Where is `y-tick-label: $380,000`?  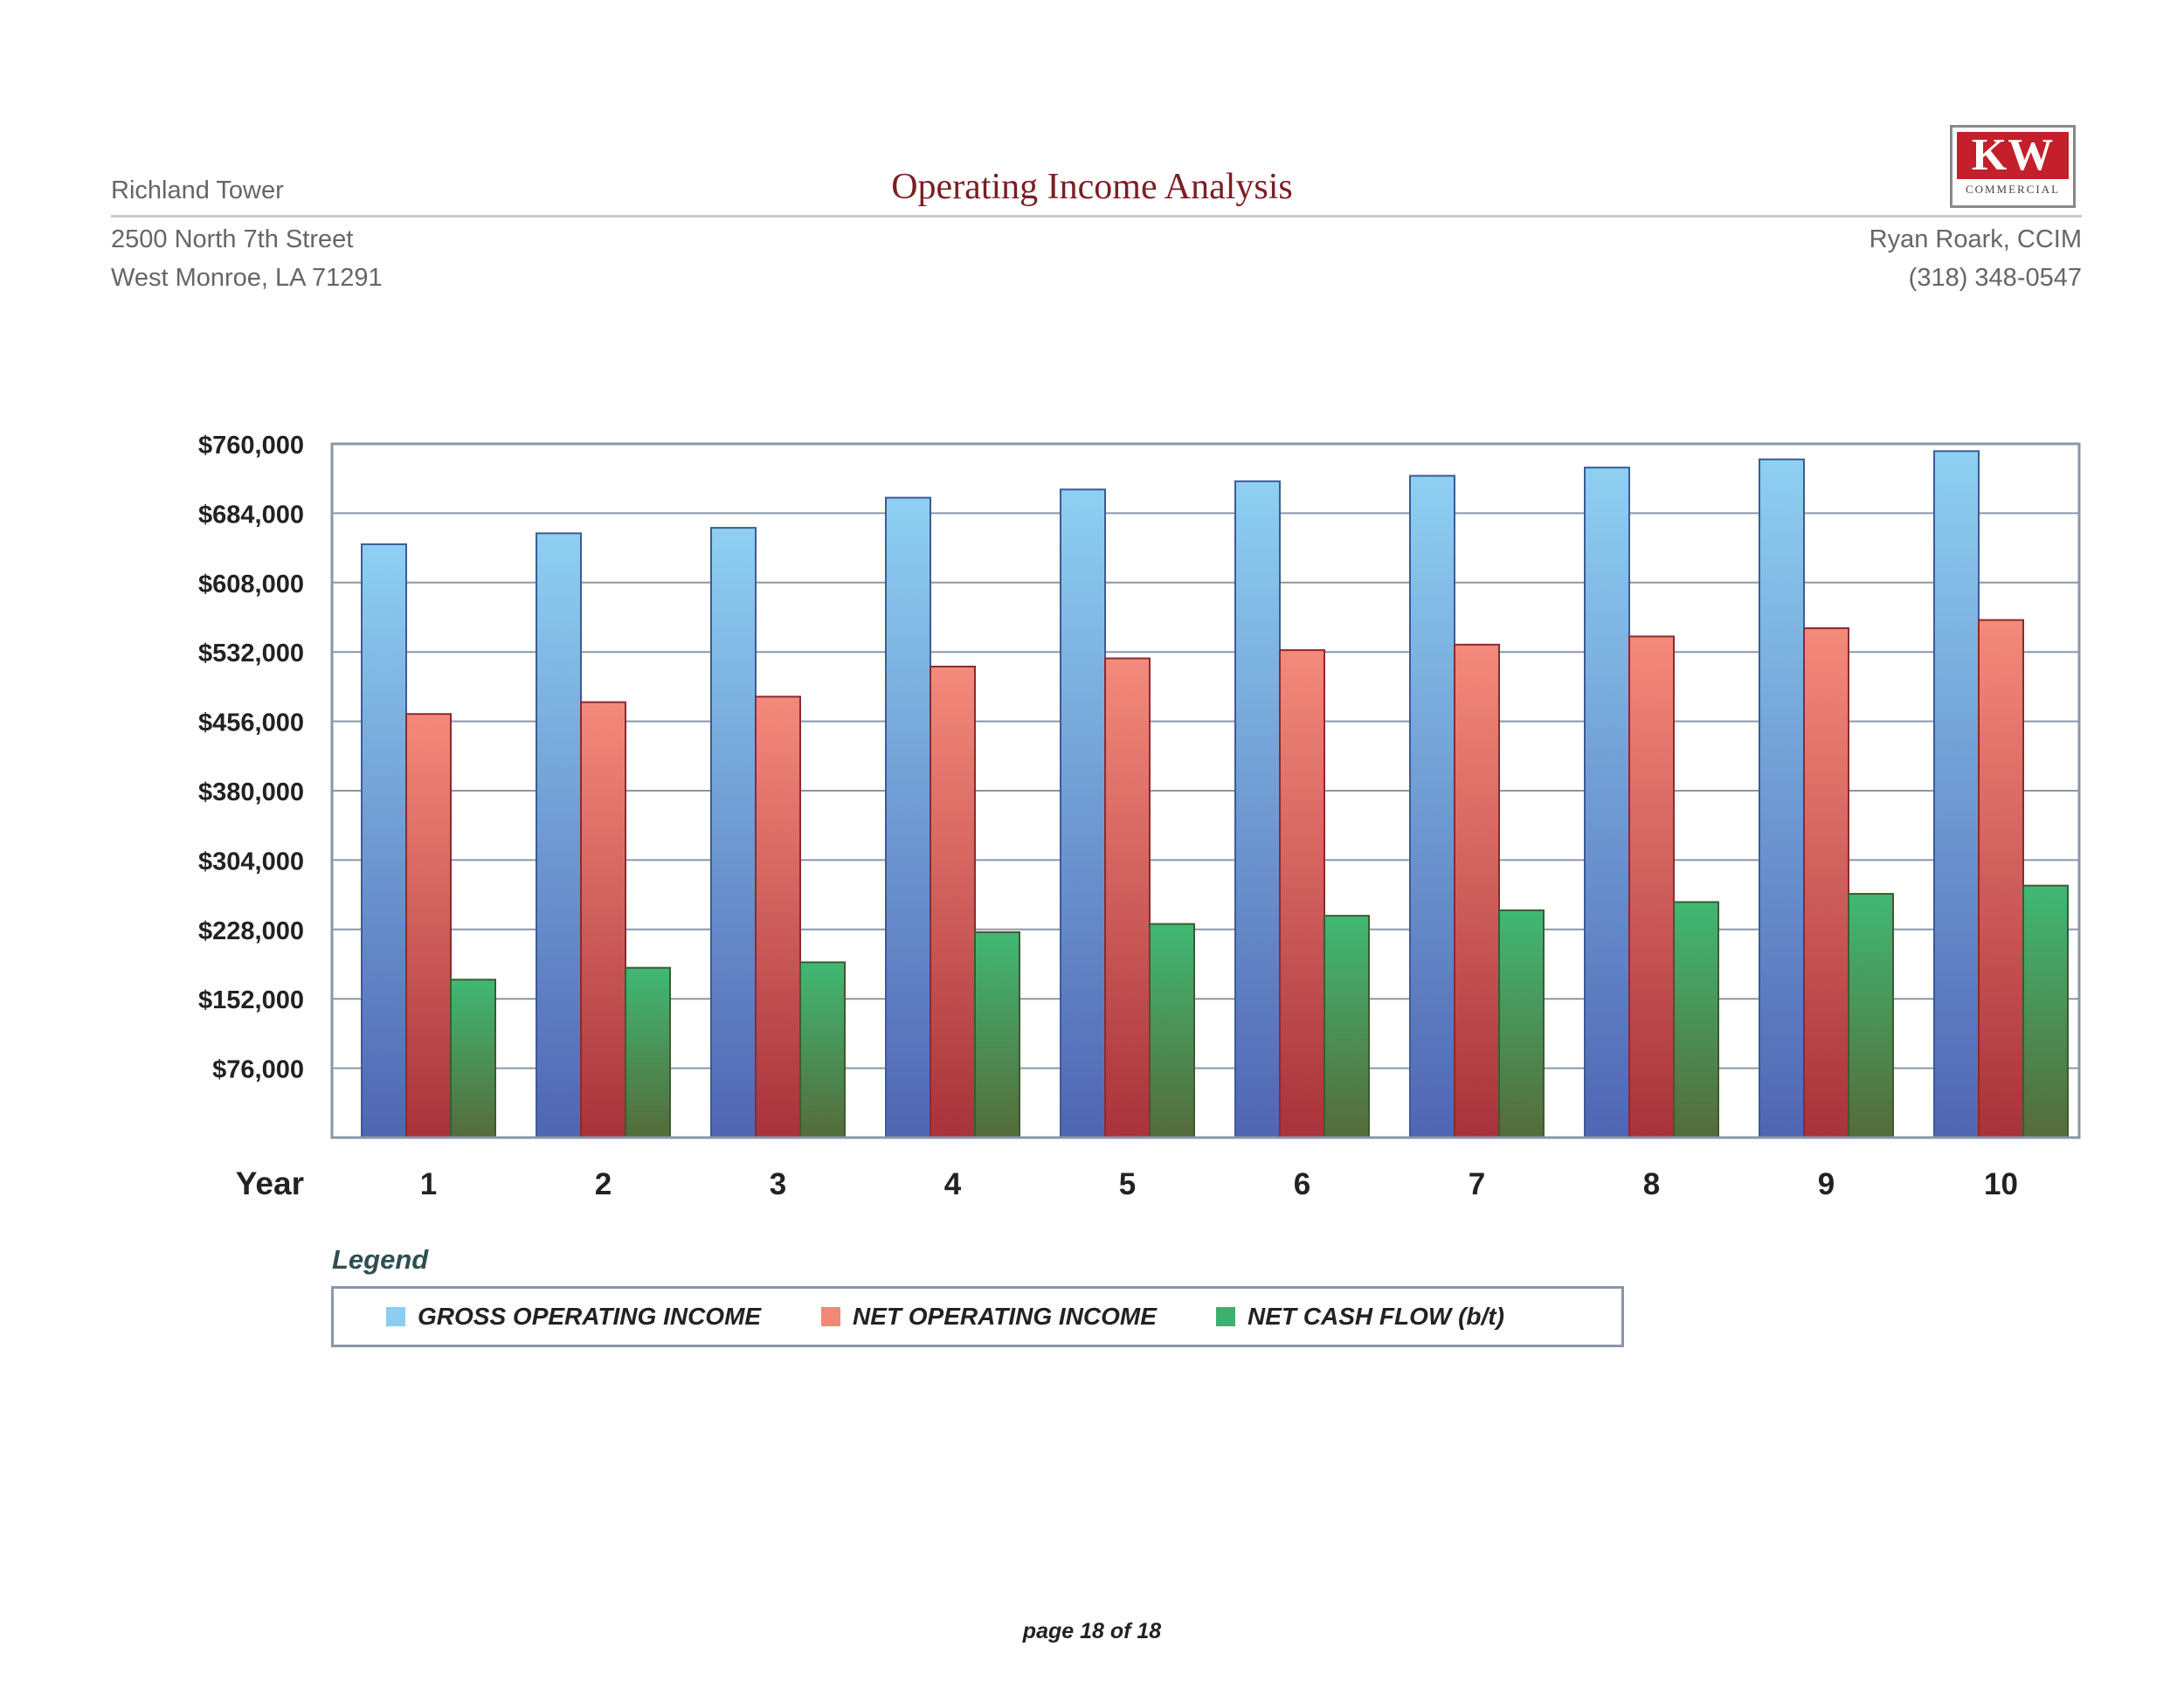
y-tick-label: $380,000 is located at coordinates (251, 792).